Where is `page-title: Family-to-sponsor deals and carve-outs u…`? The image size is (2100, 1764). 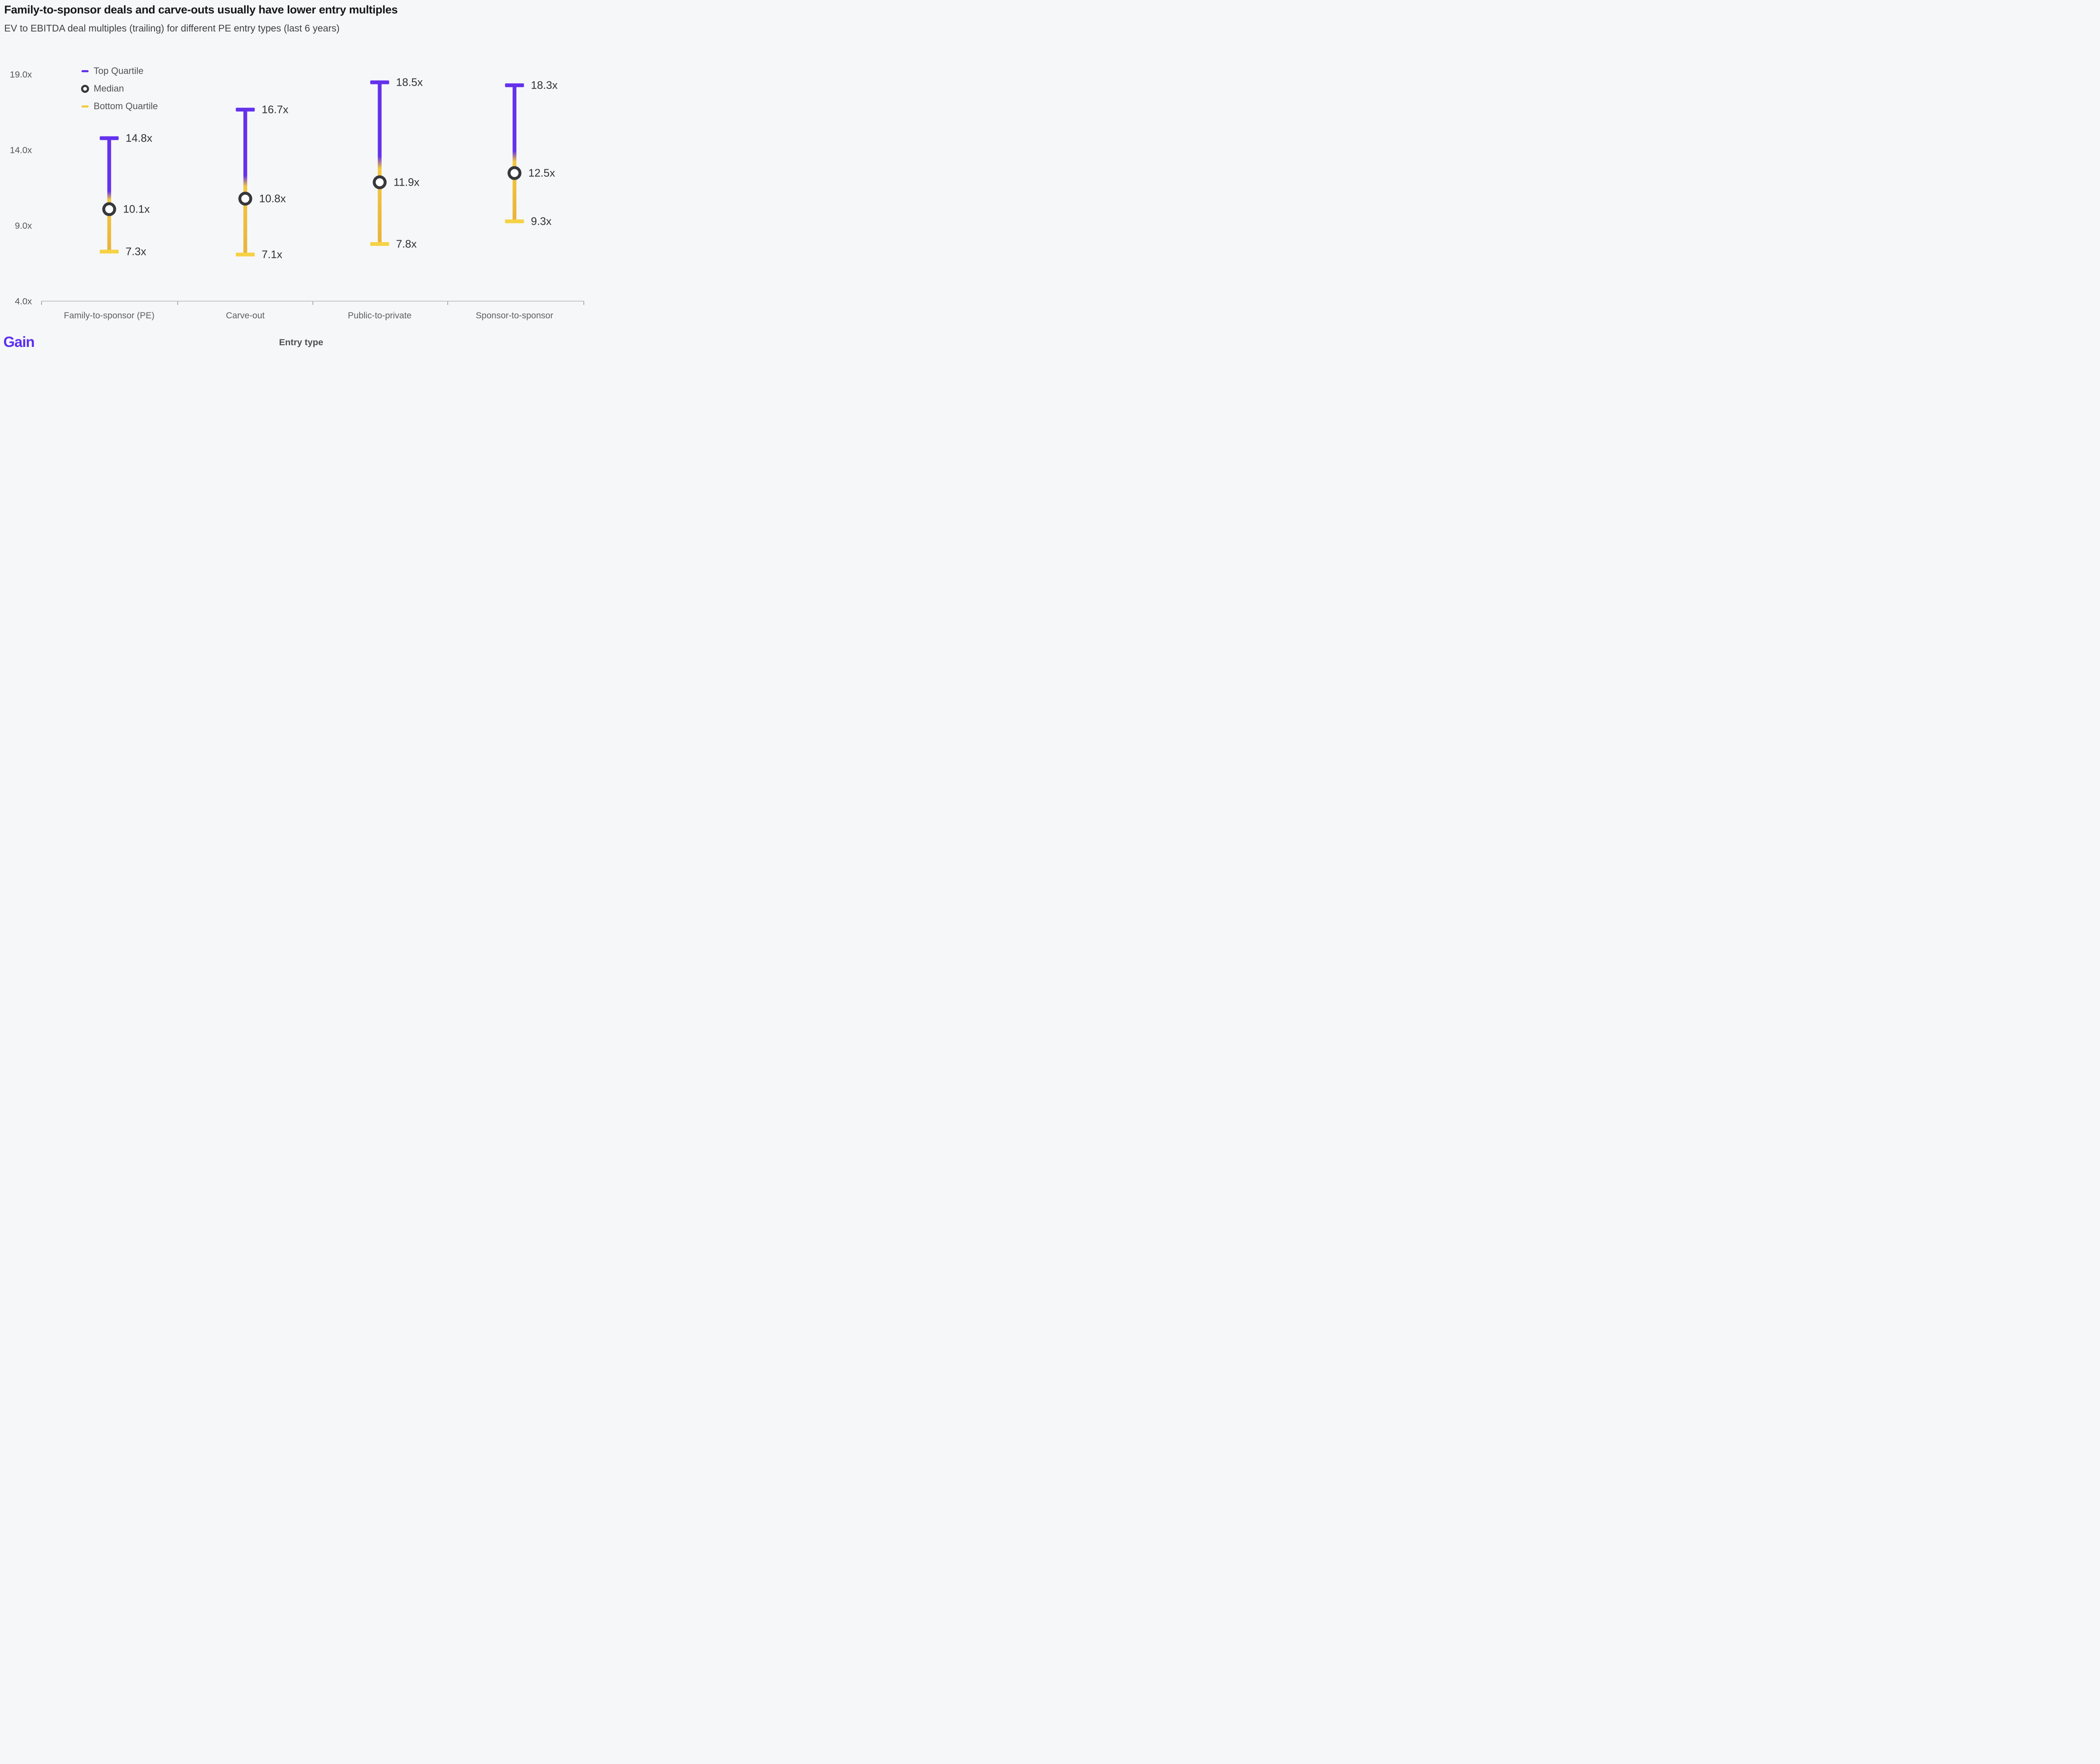 page-title: Family-to-sponsor deals and carve-outs u… is located at coordinates (201, 9).